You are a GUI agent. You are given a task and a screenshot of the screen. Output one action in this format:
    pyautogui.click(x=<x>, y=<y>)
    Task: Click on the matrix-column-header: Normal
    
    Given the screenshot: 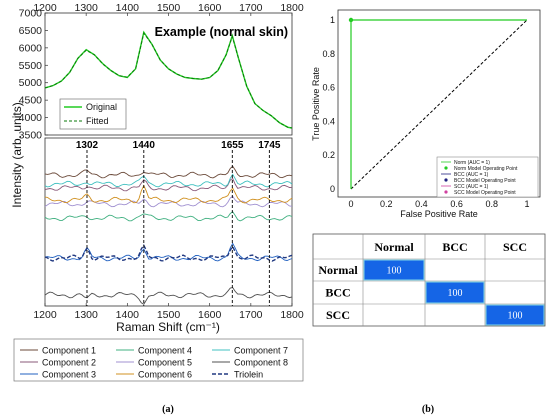 What is the action you would take?
    pyautogui.click(x=394, y=247)
    